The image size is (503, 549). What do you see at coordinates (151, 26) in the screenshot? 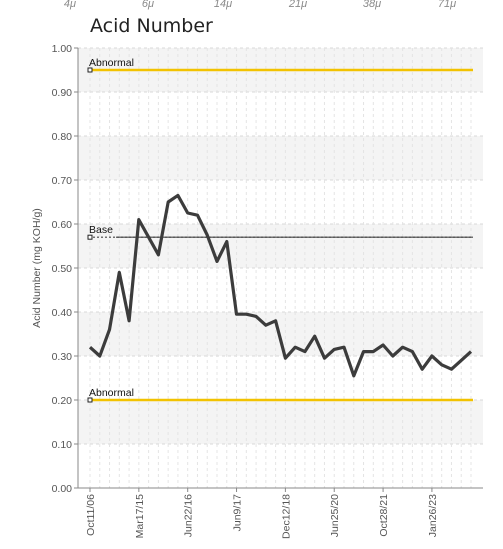
I see `chart-title: Acid Number` at bounding box center [151, 26].